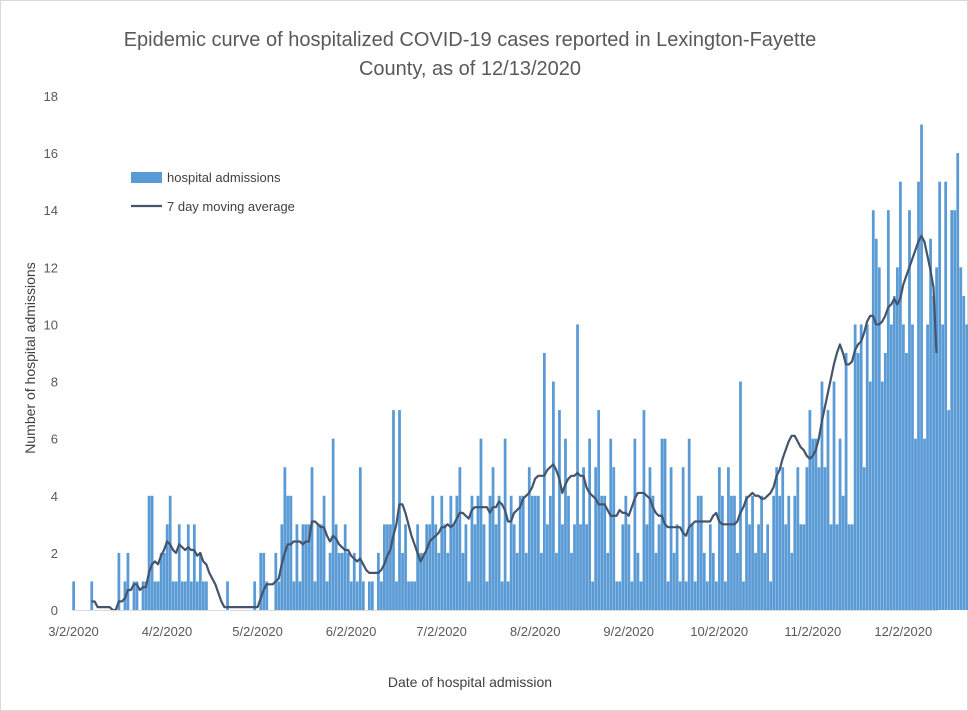 The image size is (968, 711). What do you see at coordinates (213, 192) in the screenshot?
I see `legend: hospital admissions 7 day moving average` at bounding box center [213, 192].